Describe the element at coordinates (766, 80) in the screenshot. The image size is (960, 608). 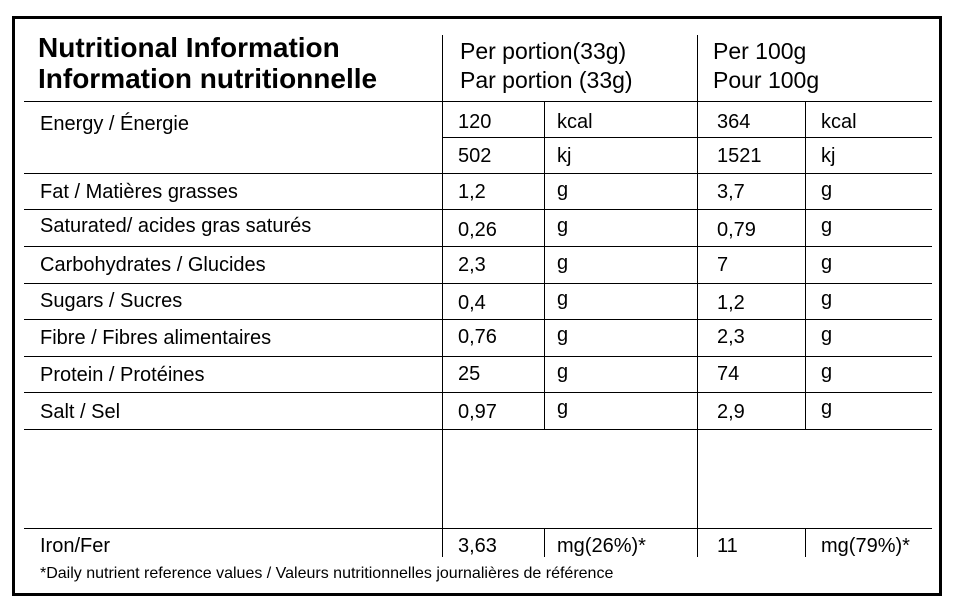
I see `header-per100-french: Pour 100g` at that location.